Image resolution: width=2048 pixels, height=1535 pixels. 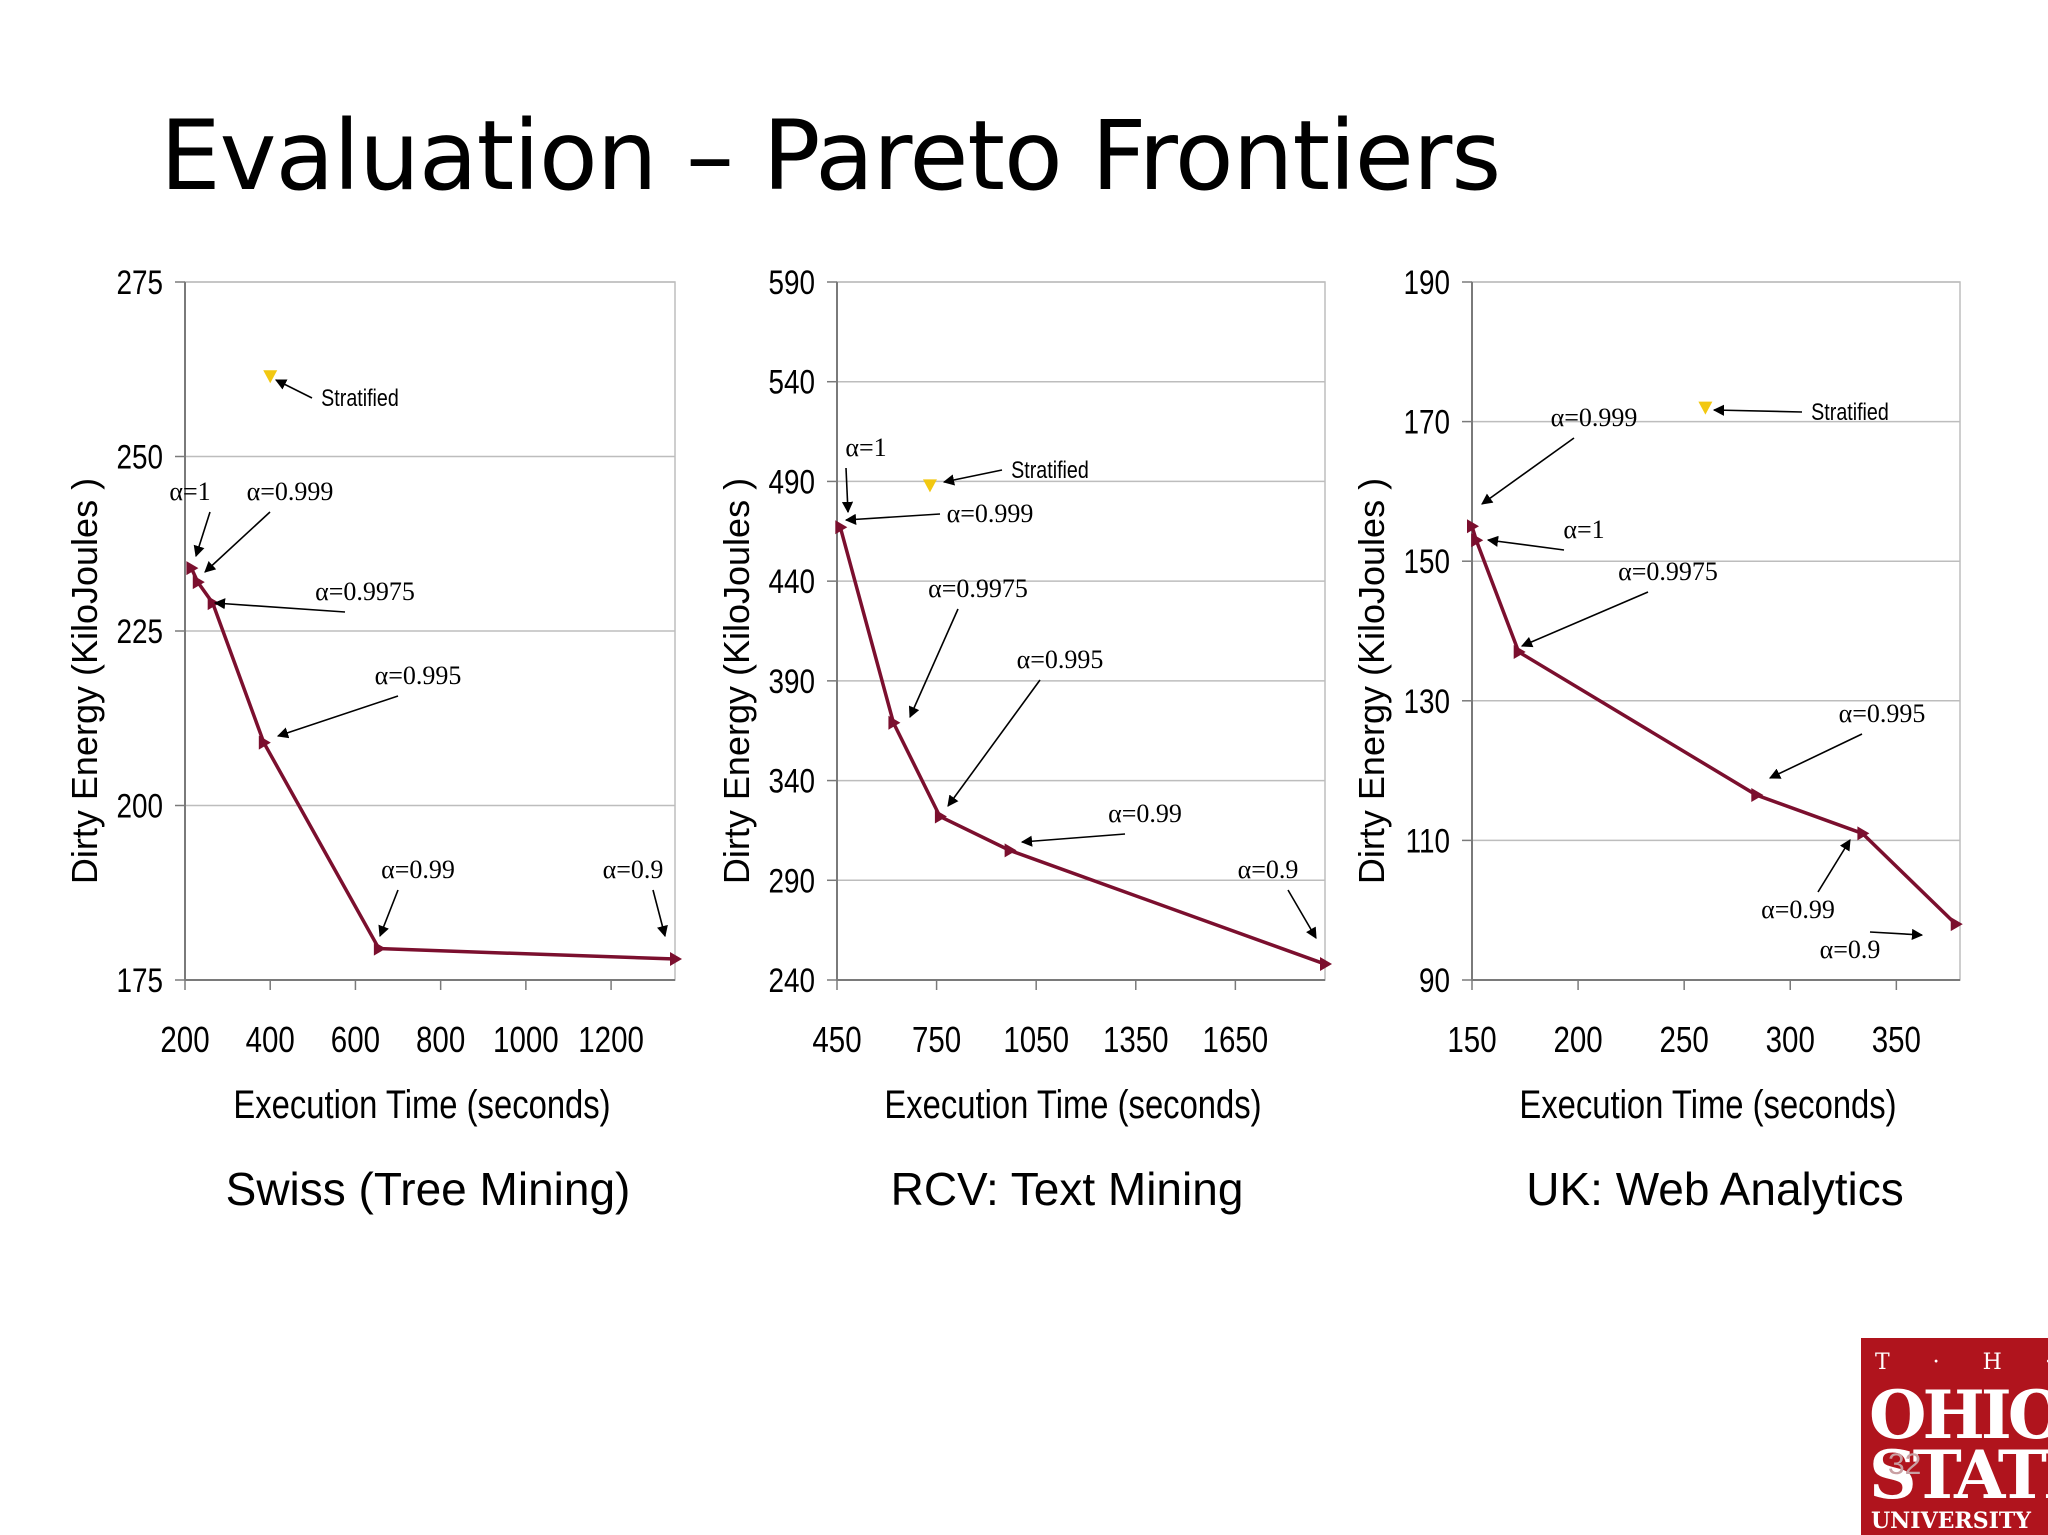 I want to click on y-tick-label: 390, so click(x=791, y=681).